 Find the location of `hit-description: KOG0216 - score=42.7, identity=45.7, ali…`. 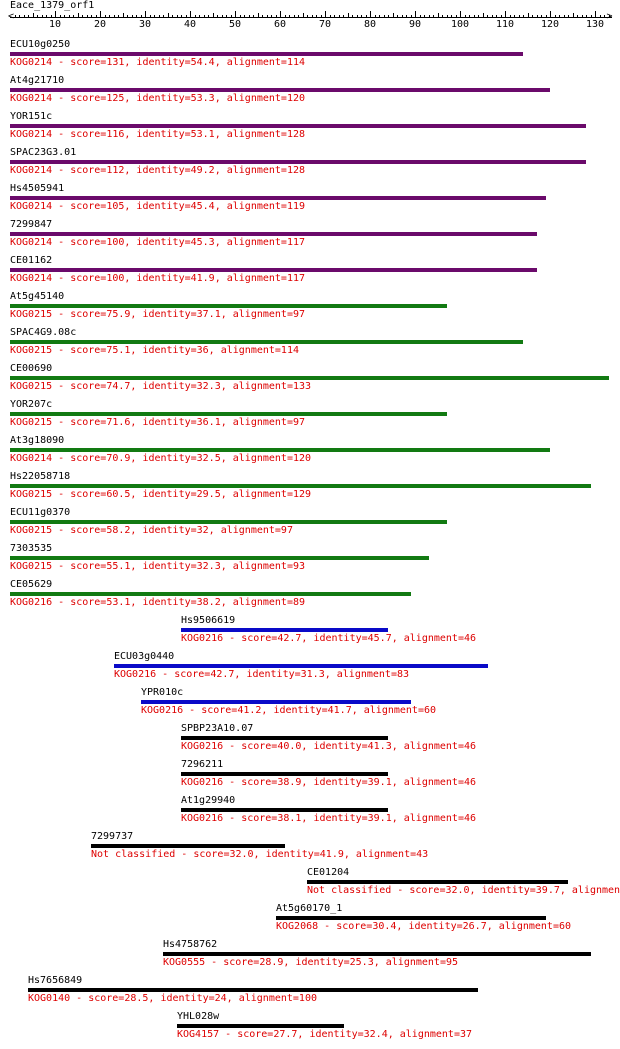

hit-description: KOG0216 - score=42.7, identity=45.7, ali… is located at coordinates (329, 638).